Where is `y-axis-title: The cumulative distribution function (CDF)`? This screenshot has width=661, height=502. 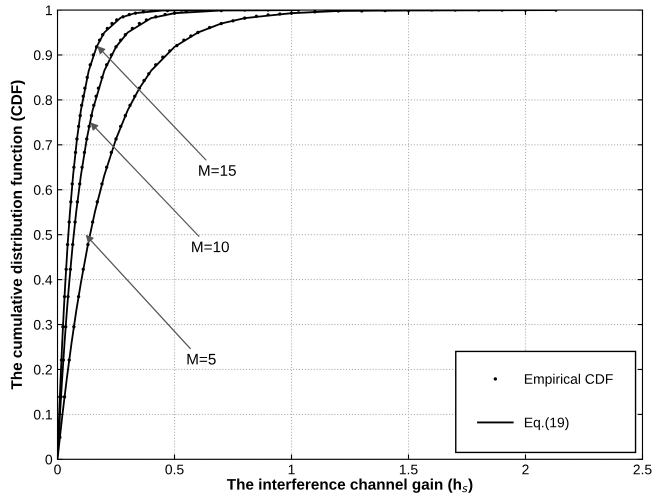
y-axis-title: The cumulative distribution function (CDF) is located at coordinates (18, 235).